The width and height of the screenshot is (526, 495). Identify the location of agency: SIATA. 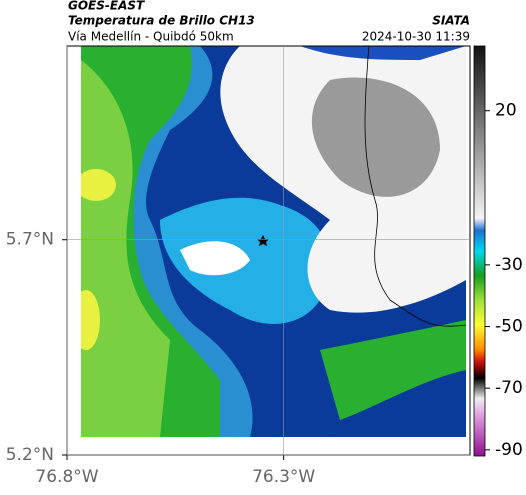
(451, 21).